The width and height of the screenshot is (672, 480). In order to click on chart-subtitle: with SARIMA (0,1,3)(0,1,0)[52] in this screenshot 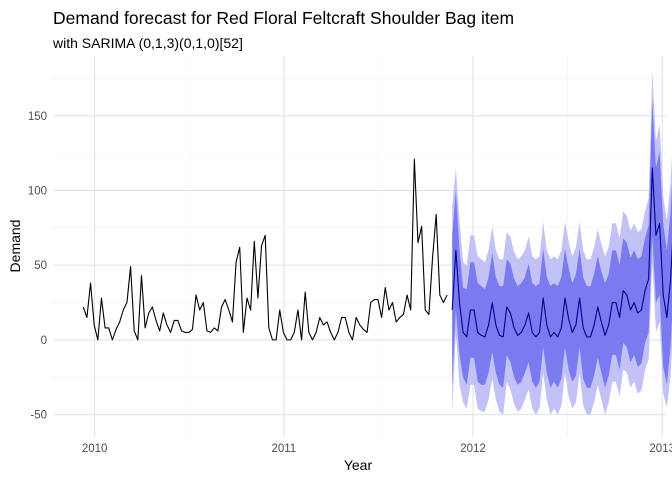, I will do `click(147, 43)`.